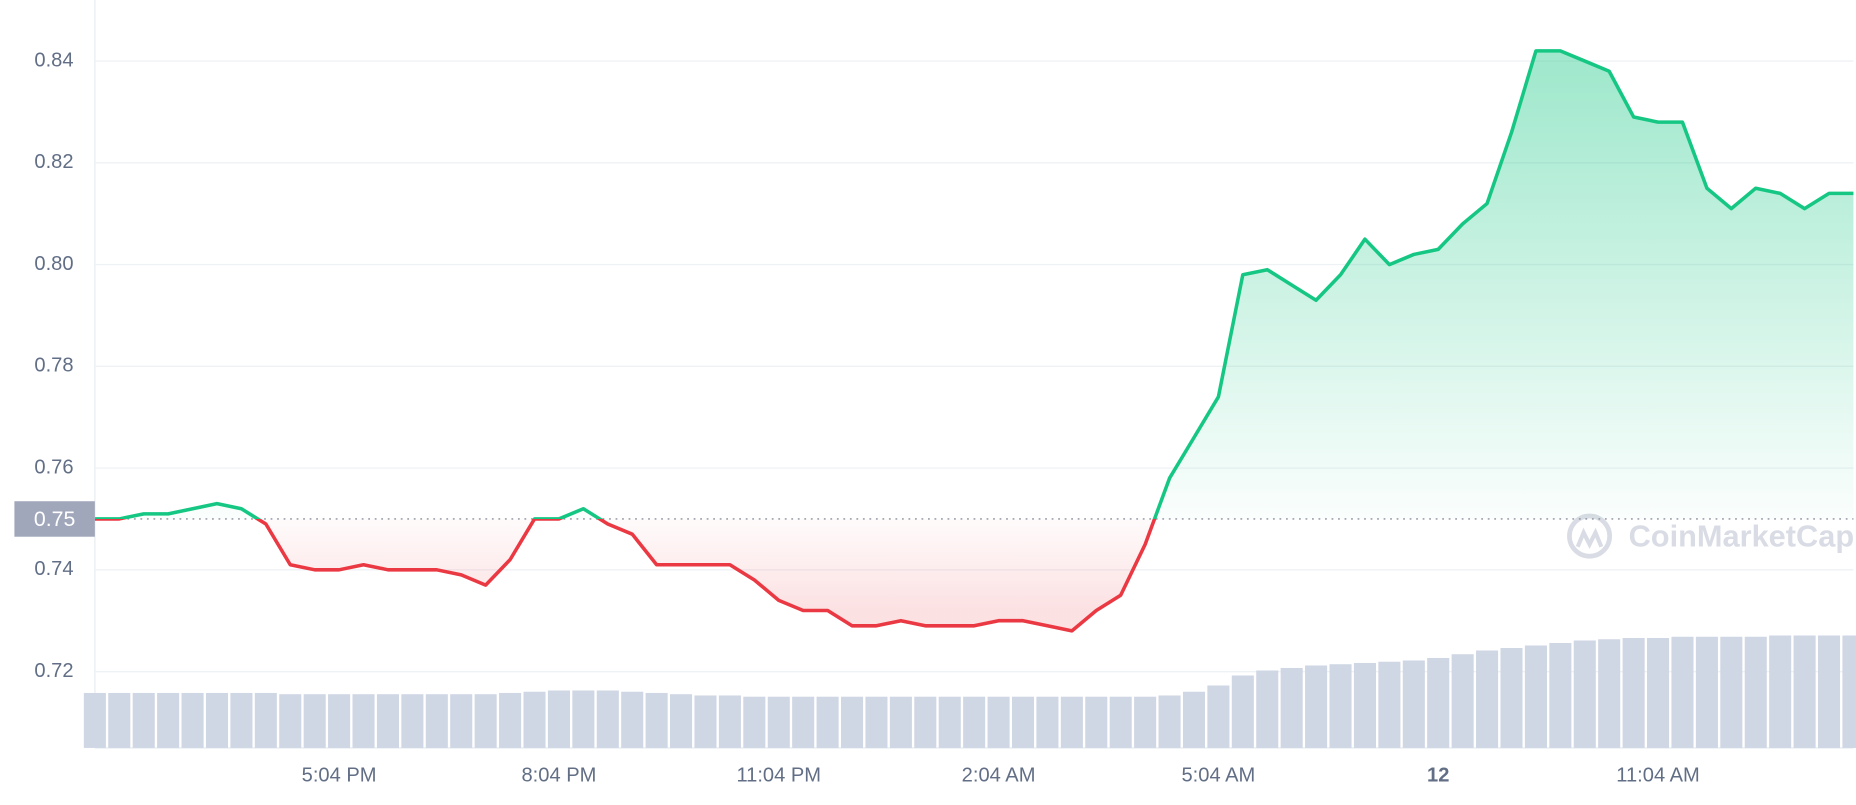 The width and height of the screenshot is (1856, 805). I want to click on watermark: CoinMarketCap, so click(1711, 536).